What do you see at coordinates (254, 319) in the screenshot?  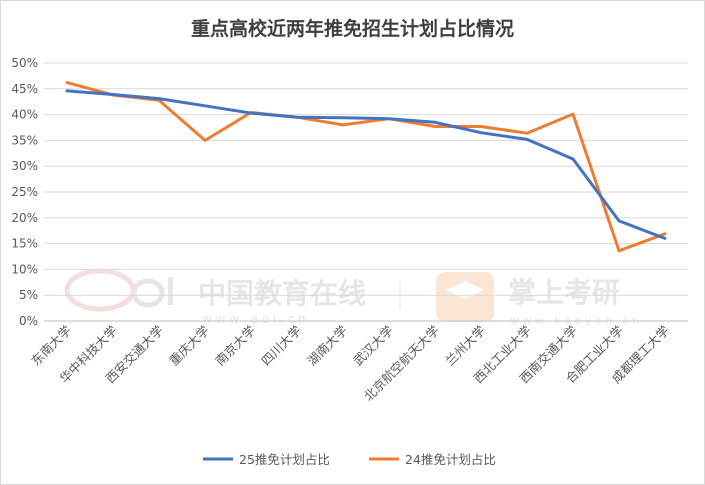 I see `eol-watermark-url: w w w . e o l . c n` at bounding box center [254, 319].